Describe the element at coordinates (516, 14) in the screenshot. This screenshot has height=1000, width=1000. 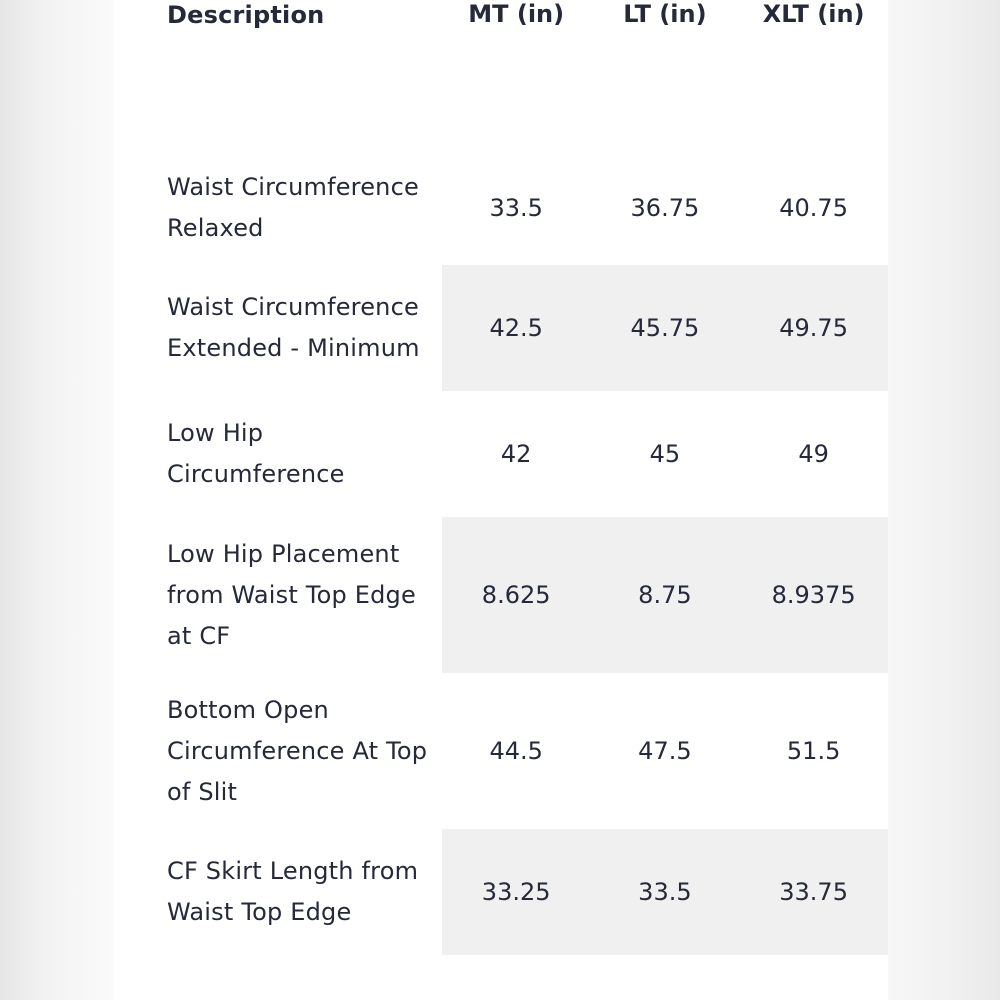
I see `column-header-mt: MT (in)` at that location.